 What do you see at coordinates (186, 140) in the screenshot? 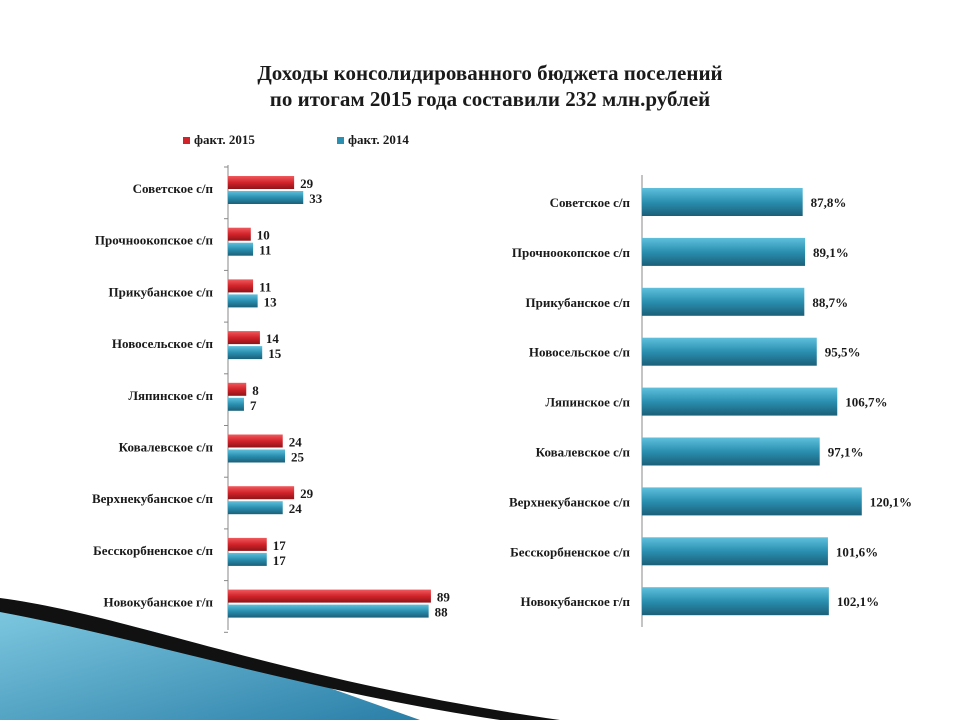
I see `legend-swatch-2015` at bounding box center [186, 140].